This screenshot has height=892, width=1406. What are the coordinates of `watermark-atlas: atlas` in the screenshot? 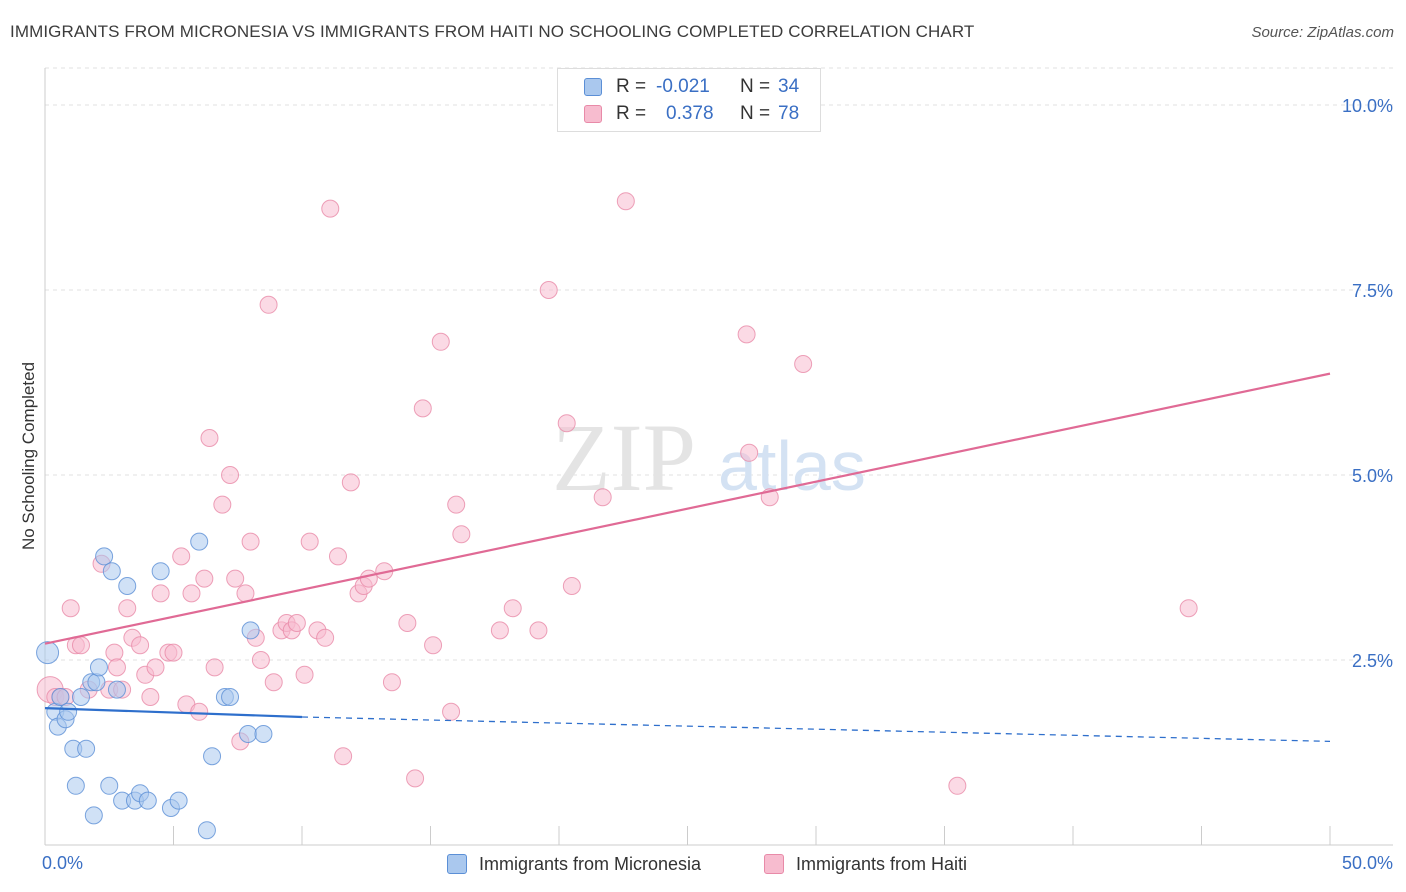 It's located at (792, 466).